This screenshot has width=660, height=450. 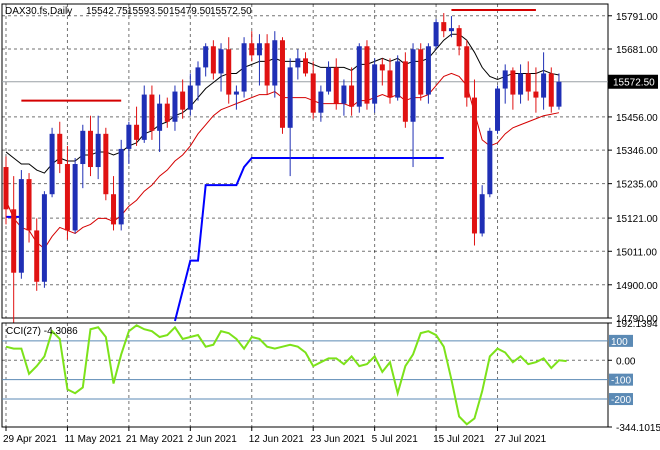 I want to click on x-tick-label: 27 Jul 2021, so click(x=521, y=439).